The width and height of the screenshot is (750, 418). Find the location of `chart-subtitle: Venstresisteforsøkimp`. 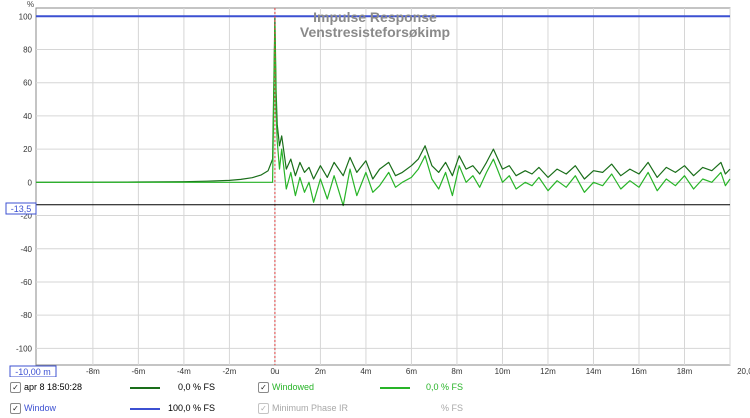

chart-subtitle: Venstresisteforsøkimp is located at coordinates (375, 32).